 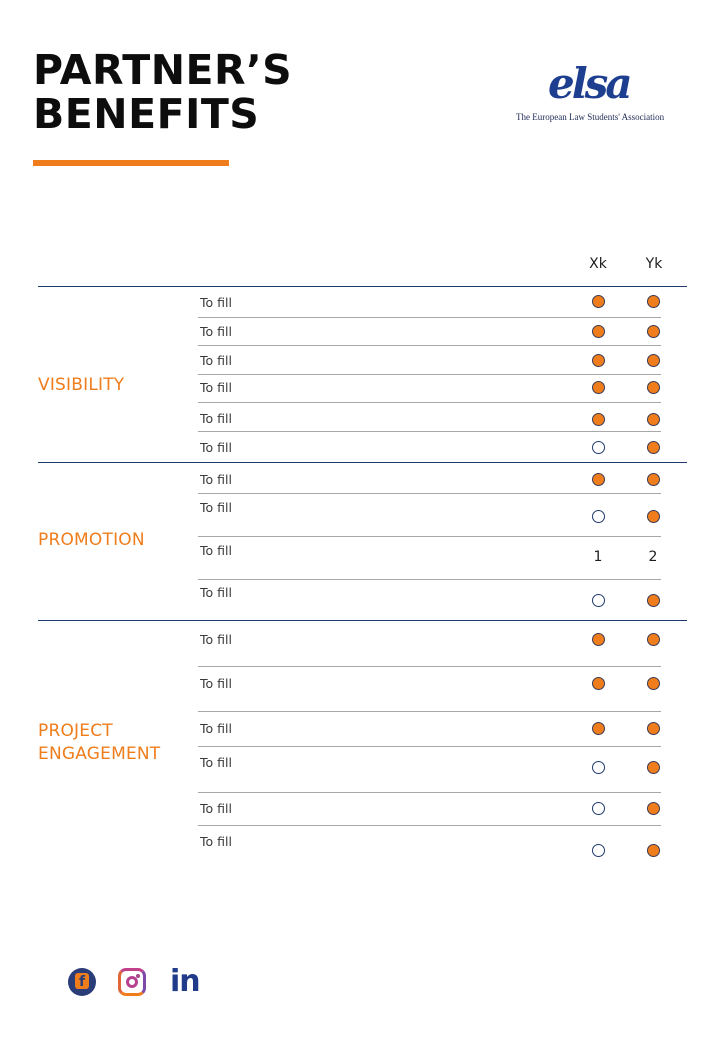 What do you see at coordinates (113, 743) in the screenshot?
I see `section-label-project-engagement: PROJECT ENGAGEMENT` at bounding box center [113, 743].